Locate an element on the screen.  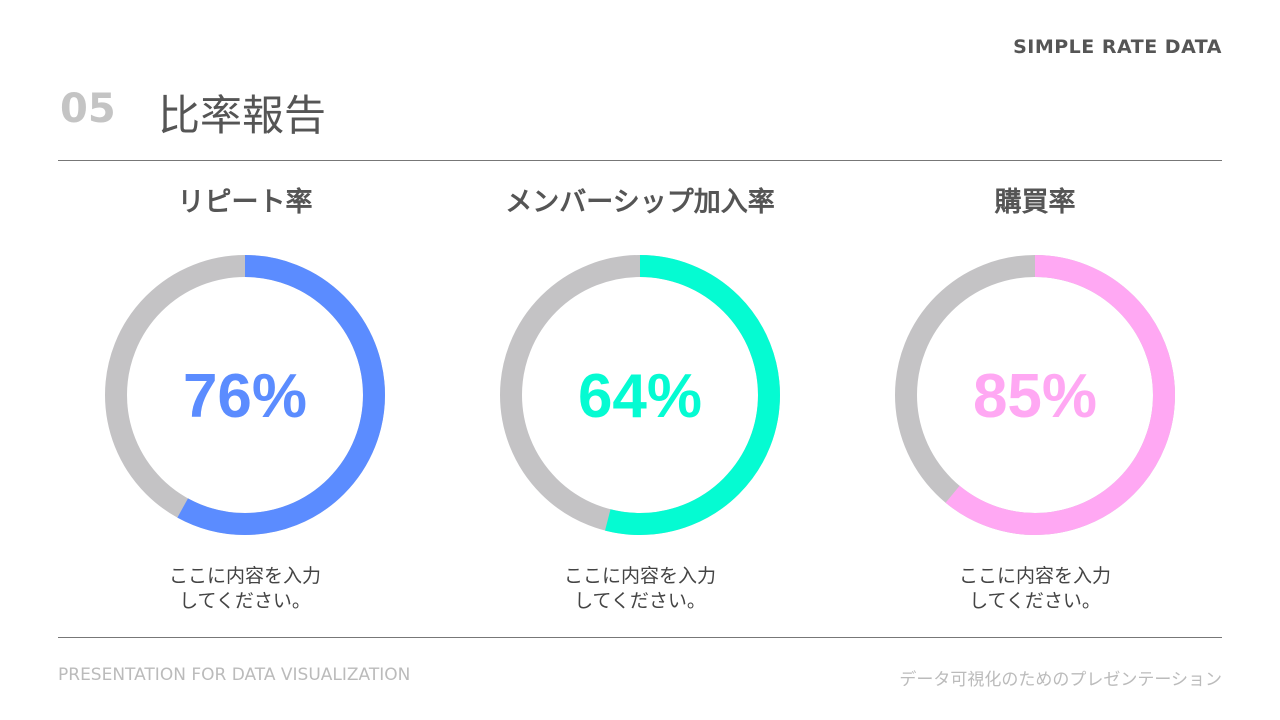
section-number: 05 is located at coordinates (88, 109).